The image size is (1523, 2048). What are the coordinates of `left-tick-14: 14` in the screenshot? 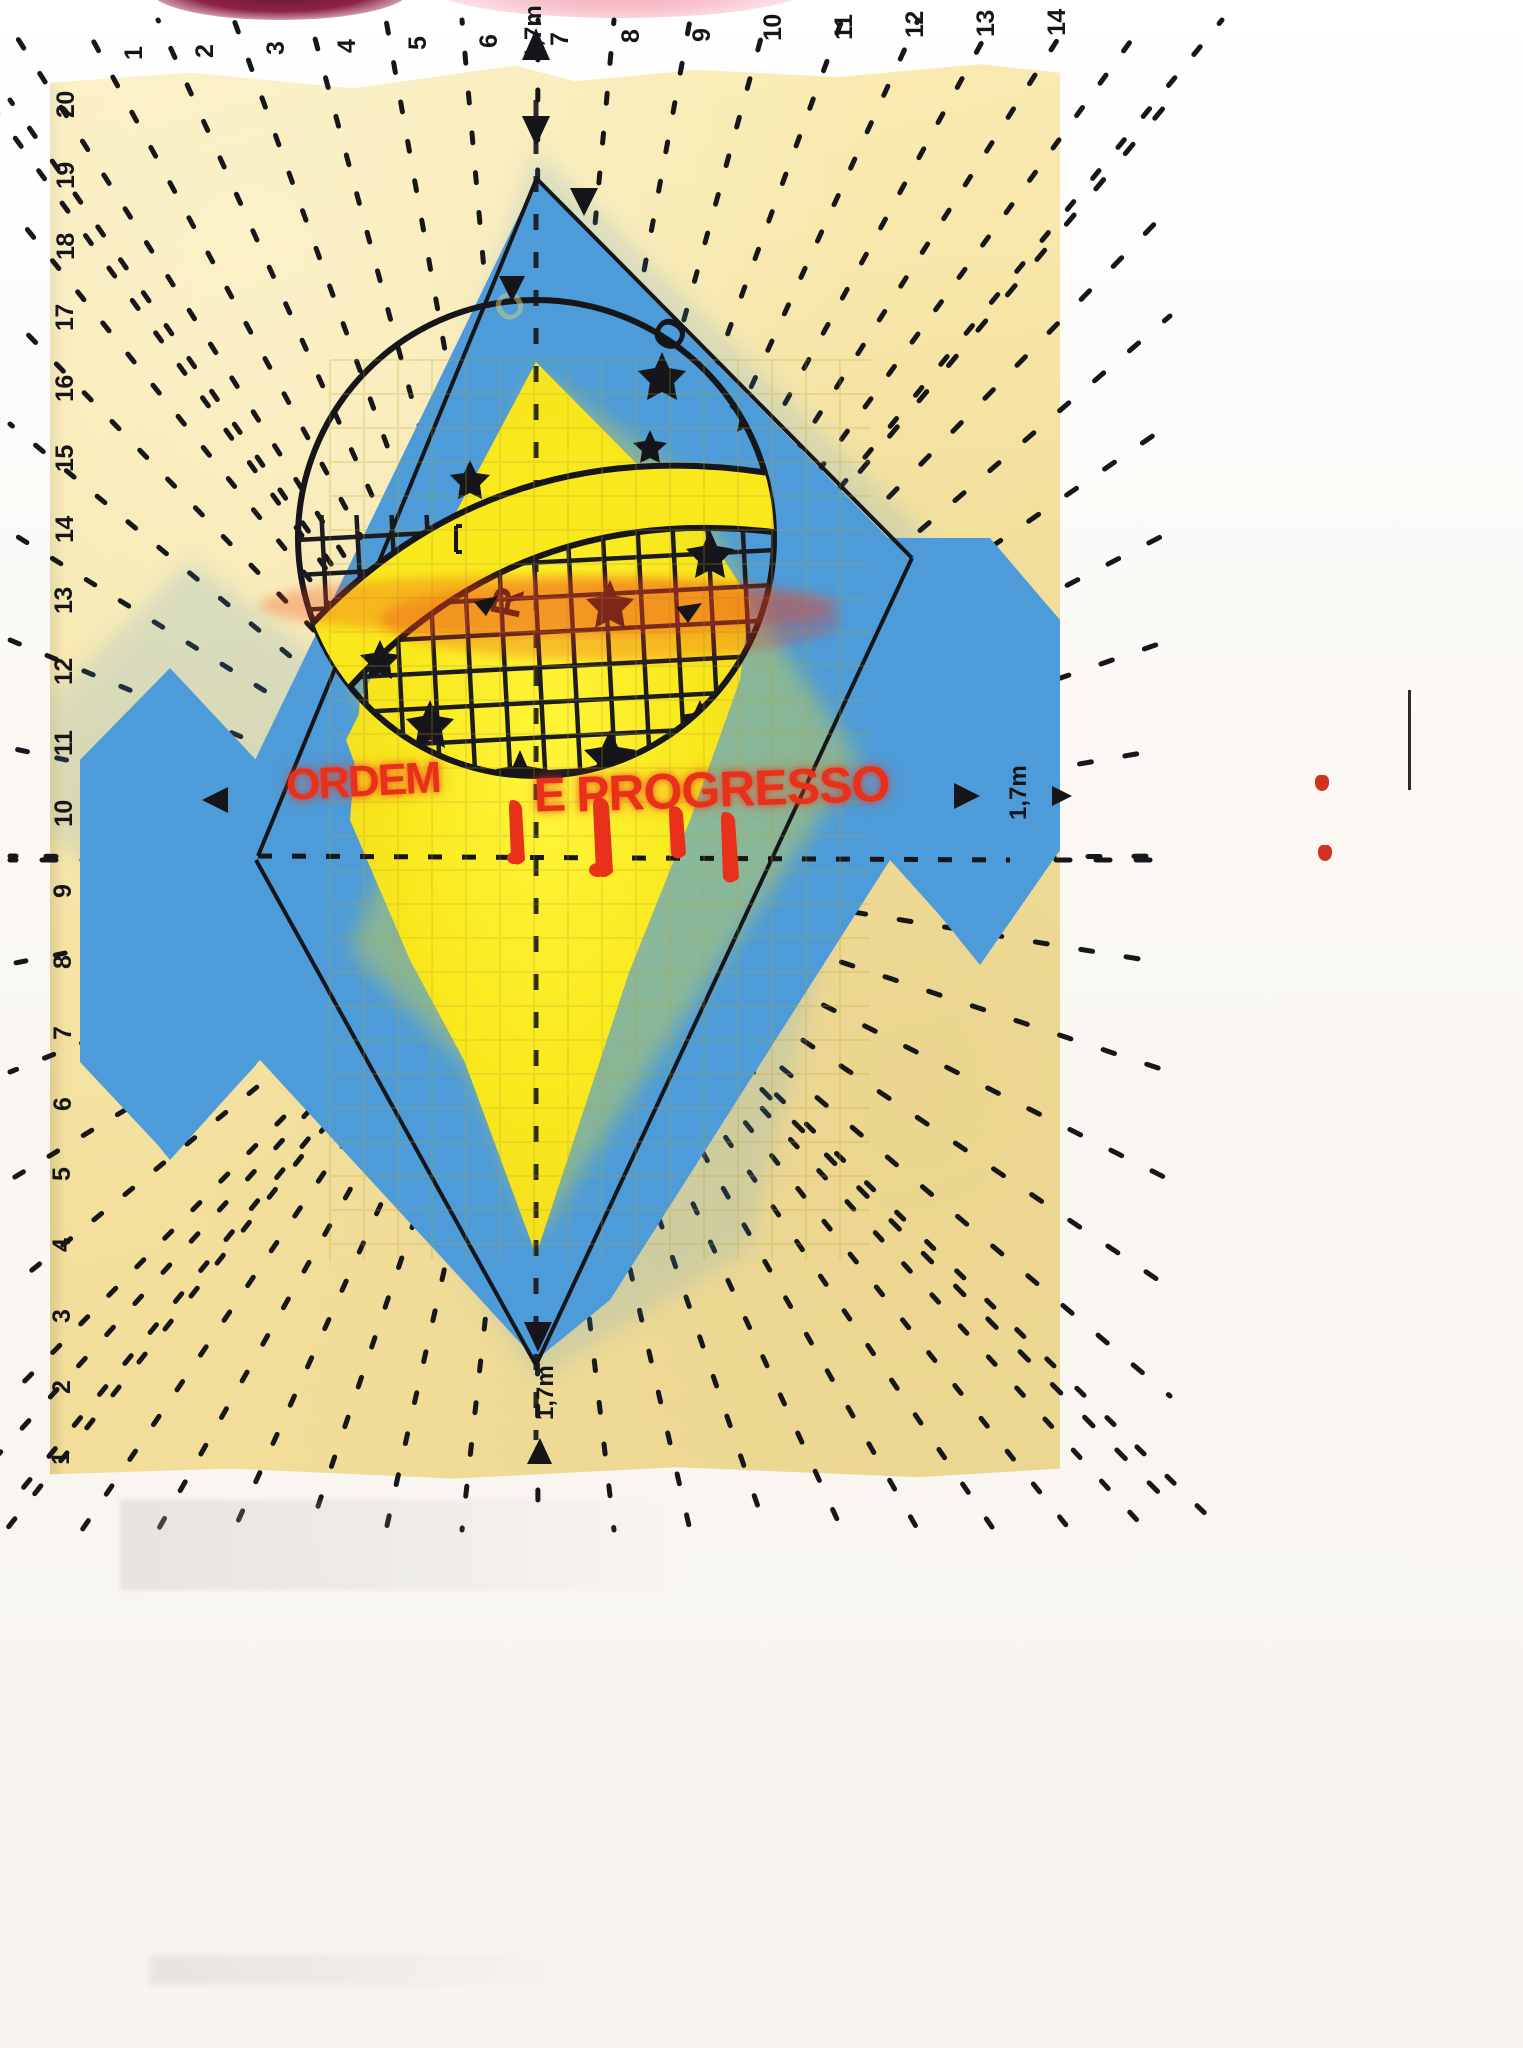 It's located at (64, 530).